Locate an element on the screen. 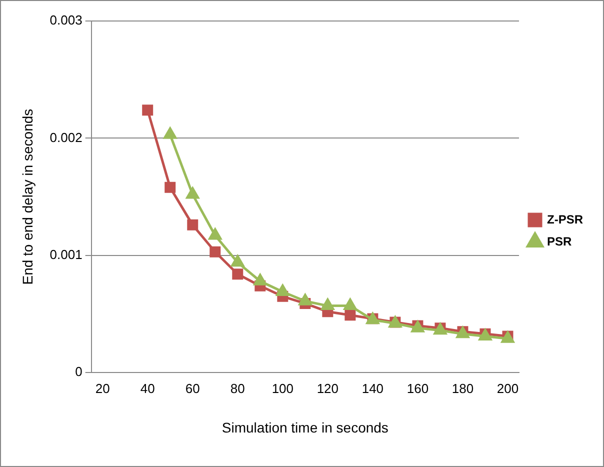  x-tick-label: 140 is located at coordinates (373, 388).